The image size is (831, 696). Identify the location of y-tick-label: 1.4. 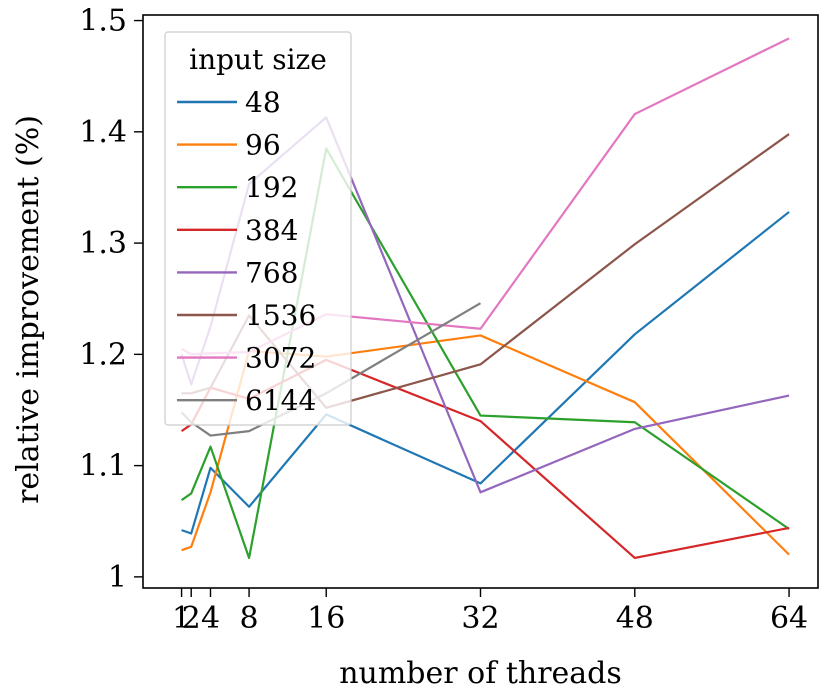
(103, 132).